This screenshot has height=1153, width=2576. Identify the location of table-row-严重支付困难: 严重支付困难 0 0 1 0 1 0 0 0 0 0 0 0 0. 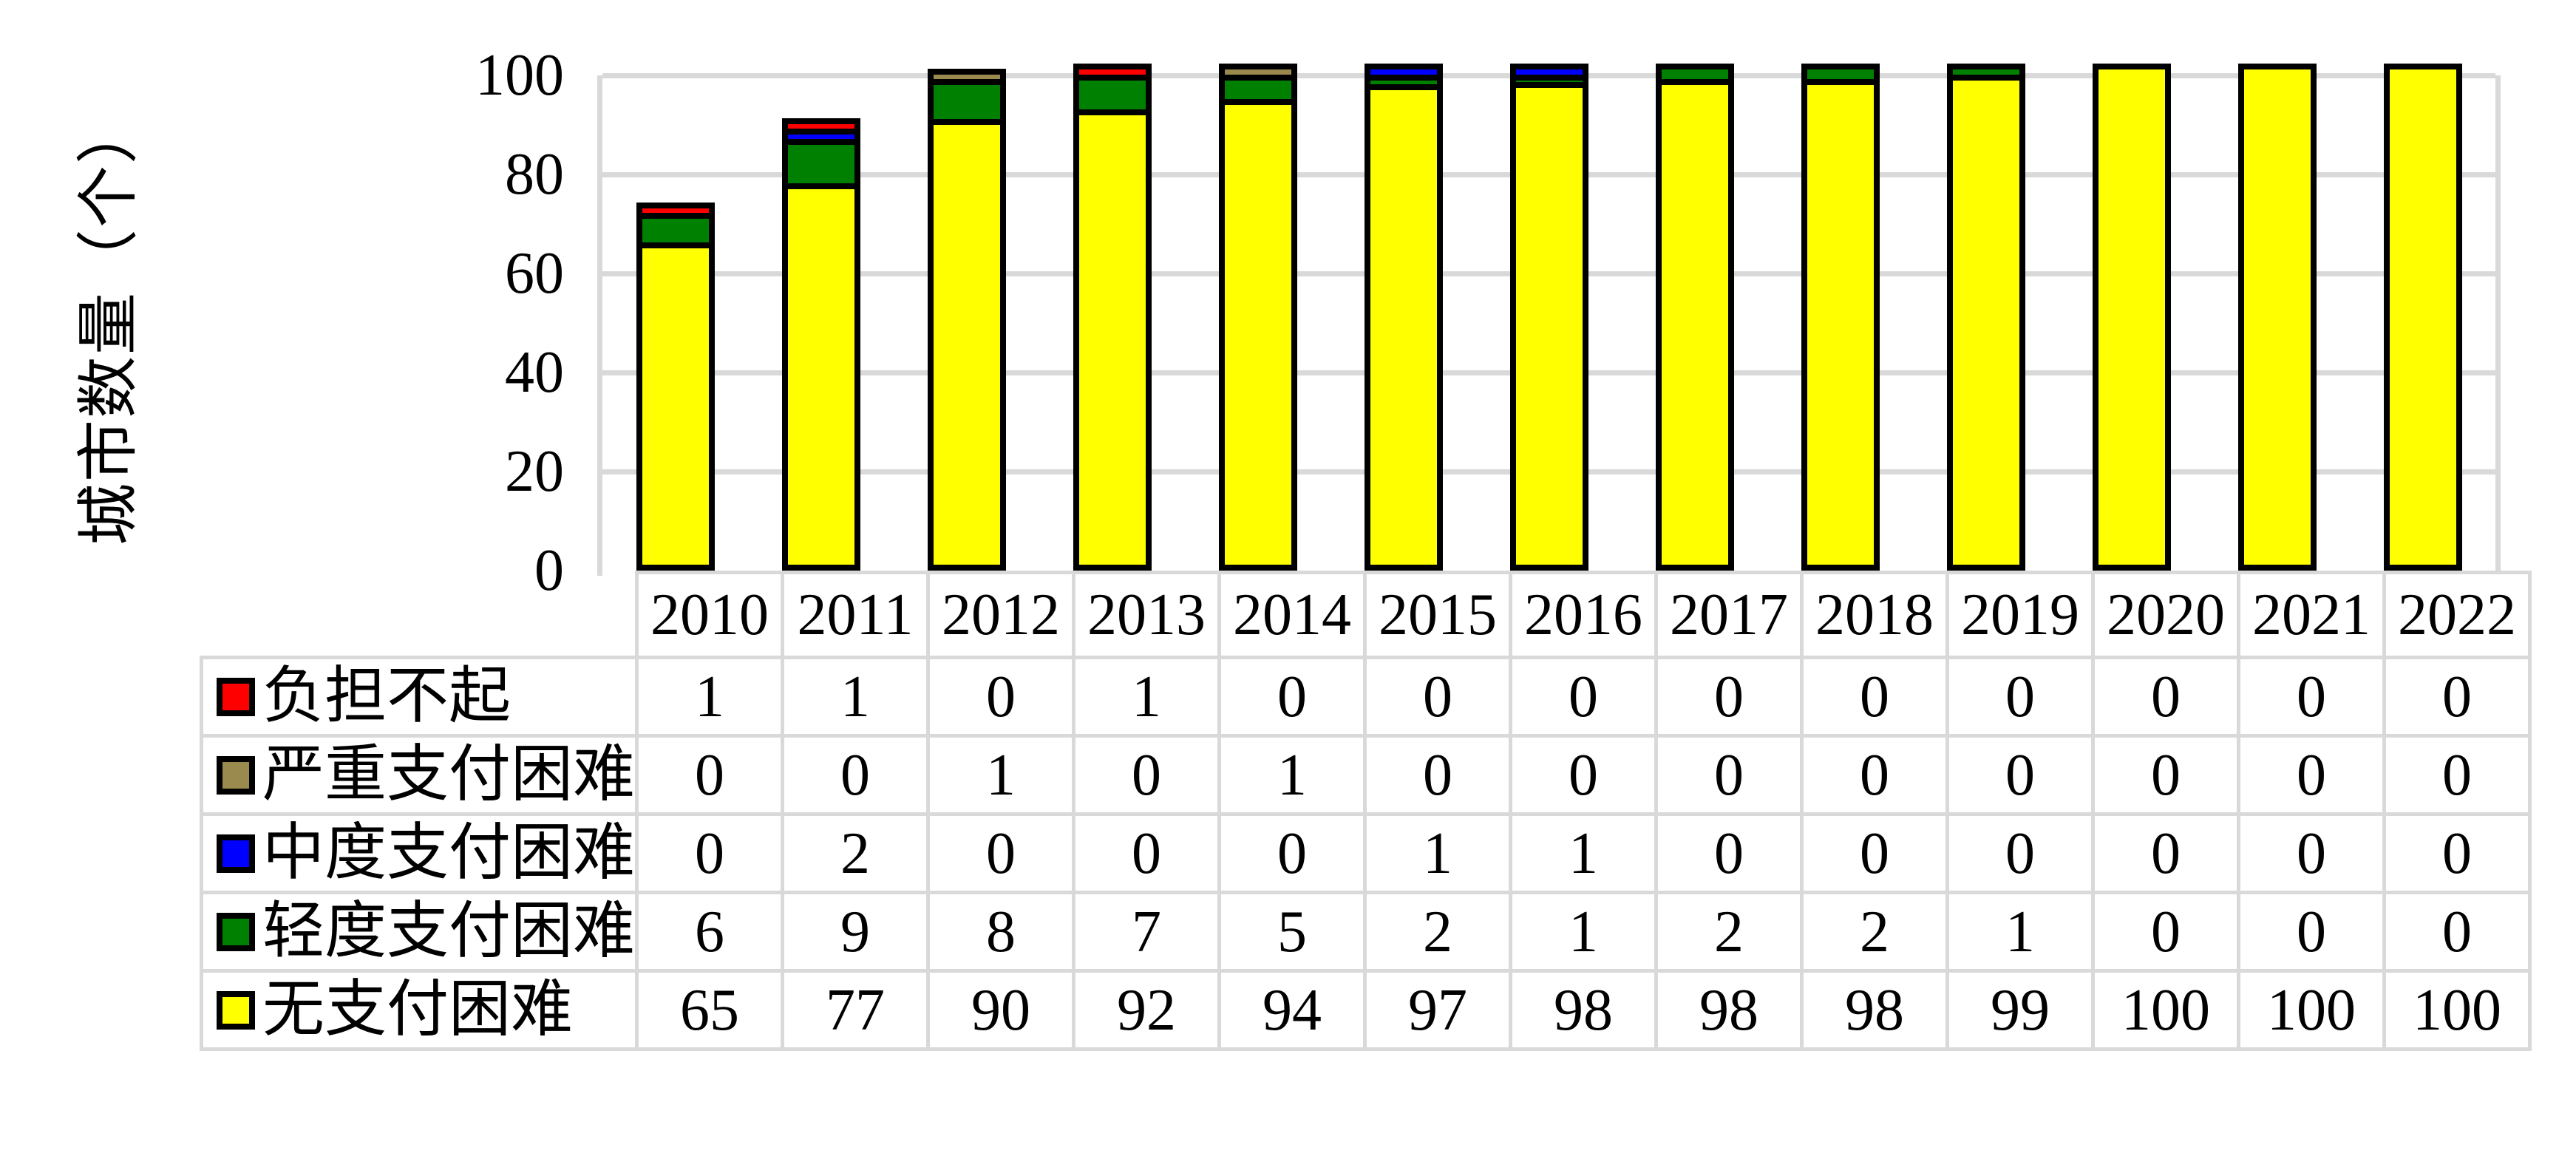
(1365, 775).